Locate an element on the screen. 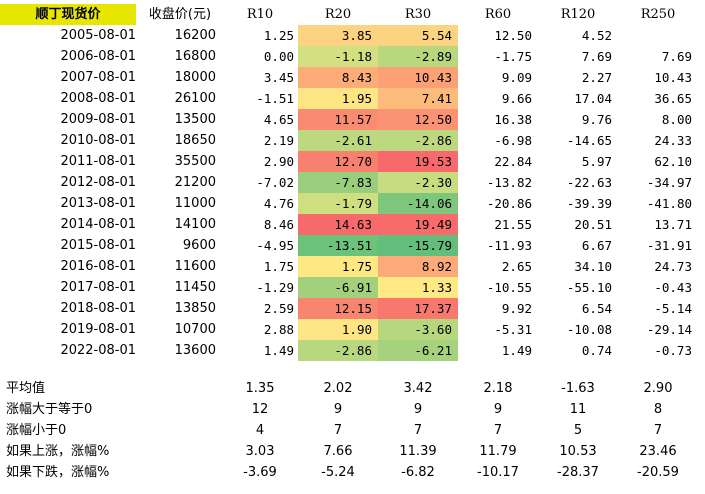 Image resolution: width=705 pixels, height=494 pixels. value-cell-r250: -29.14 is located at coordinates (669, 329).